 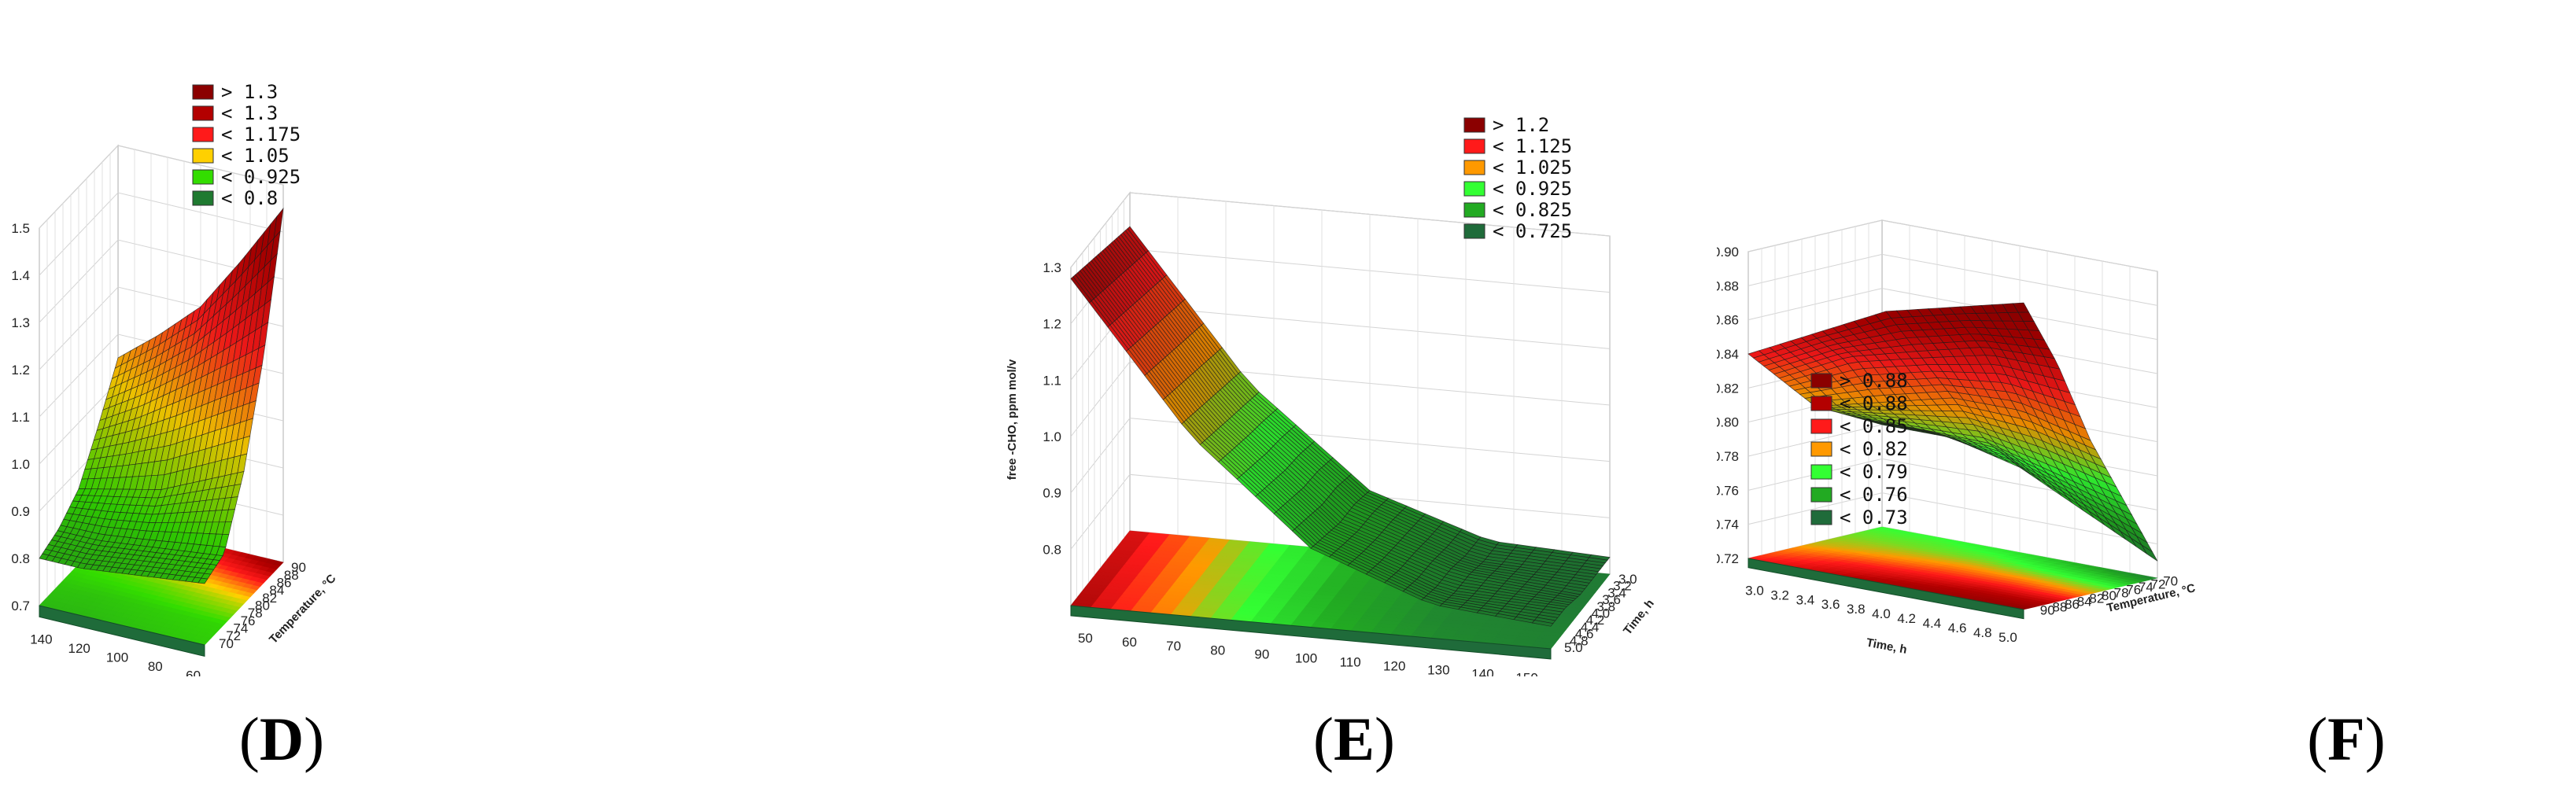 I want to click on x-tick-label: 3.4, so click(x=1806, y=599).